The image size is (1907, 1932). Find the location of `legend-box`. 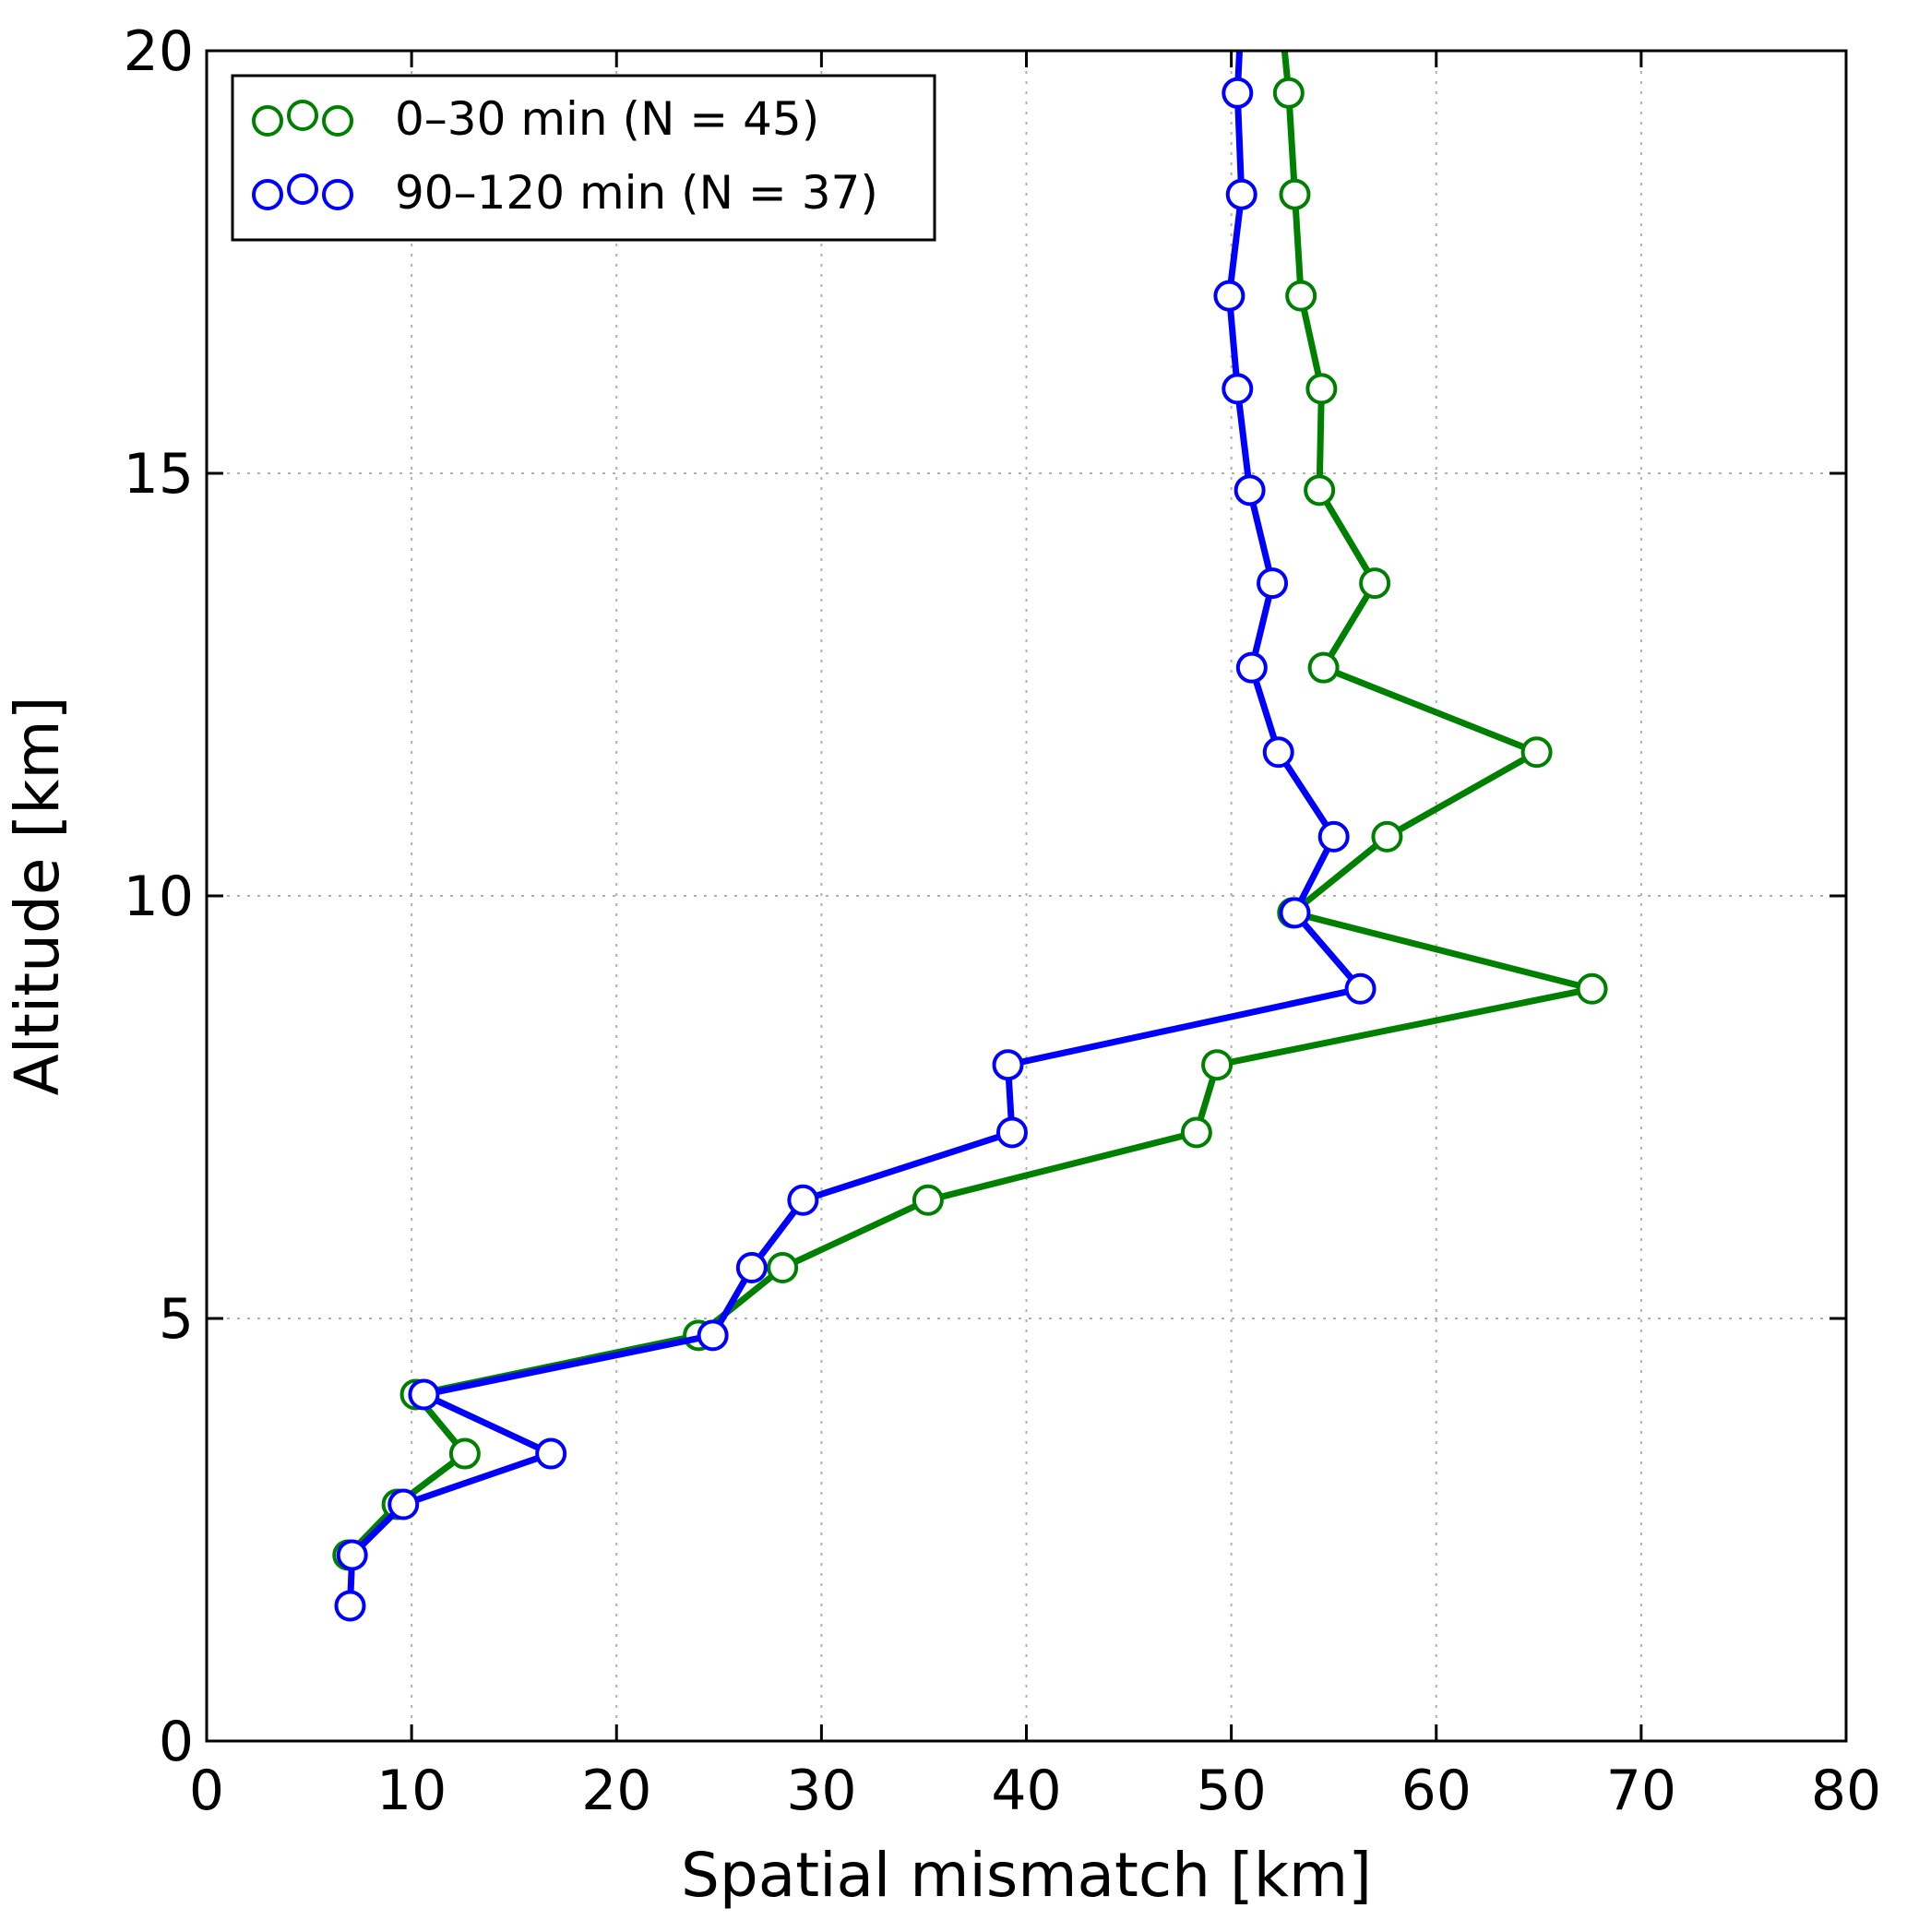

legend-box is located at coordinates (583, 158).